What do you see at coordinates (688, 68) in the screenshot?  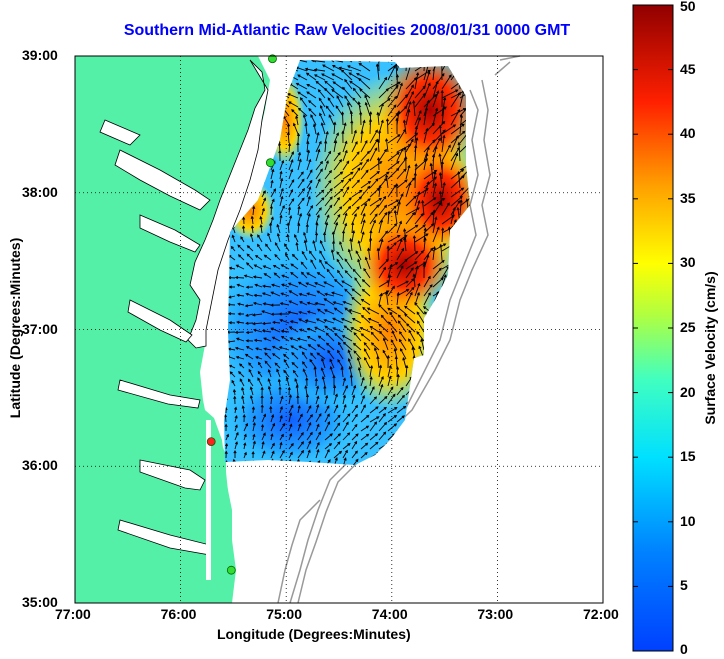 I see `colorbar-tick-label: 45` at bounding box center [688, 68].